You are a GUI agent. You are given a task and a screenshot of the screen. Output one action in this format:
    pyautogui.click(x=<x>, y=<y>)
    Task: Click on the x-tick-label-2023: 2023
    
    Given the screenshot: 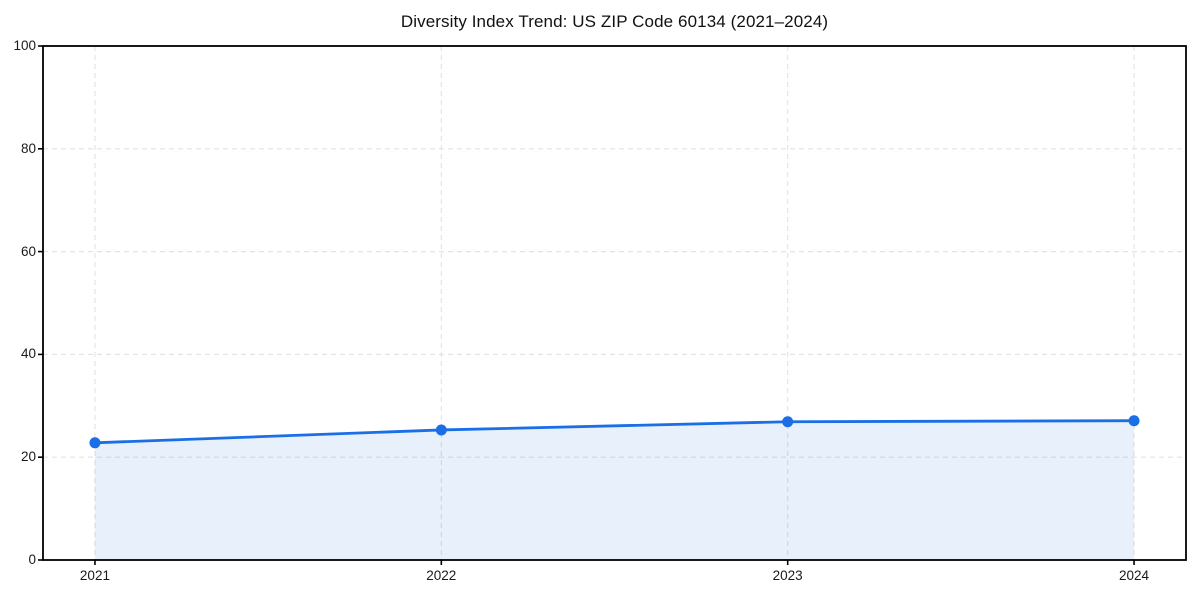 What is the action you would take?
    pyautogui.click(x=787, y=575)
    